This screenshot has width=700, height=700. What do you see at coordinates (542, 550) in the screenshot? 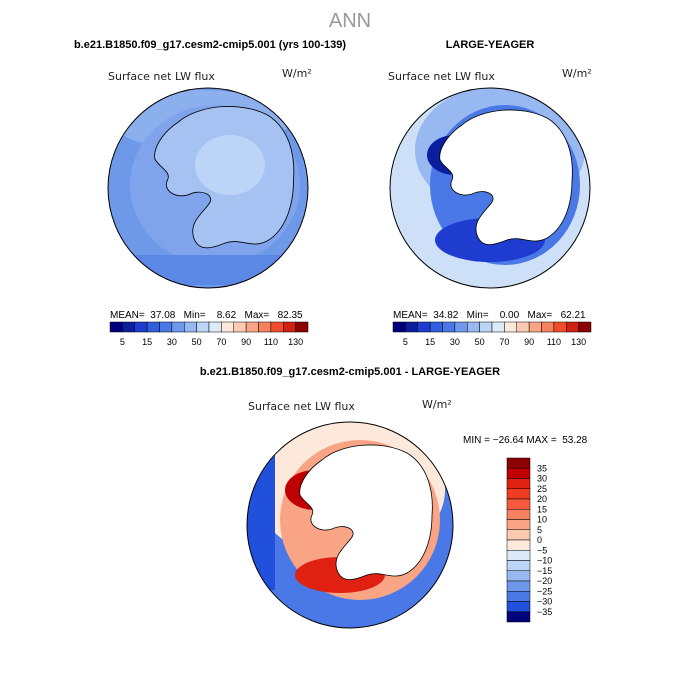
I see `colorbar-label: −5` at bounding box center [542, 550].